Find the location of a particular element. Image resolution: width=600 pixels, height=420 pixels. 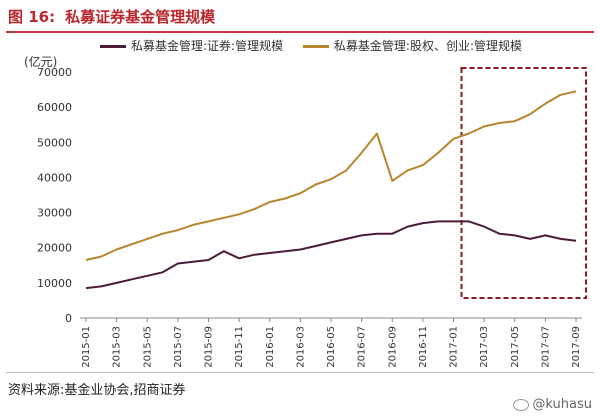

x-tick-label: 2016-01 is located at coordinates (270, 347).